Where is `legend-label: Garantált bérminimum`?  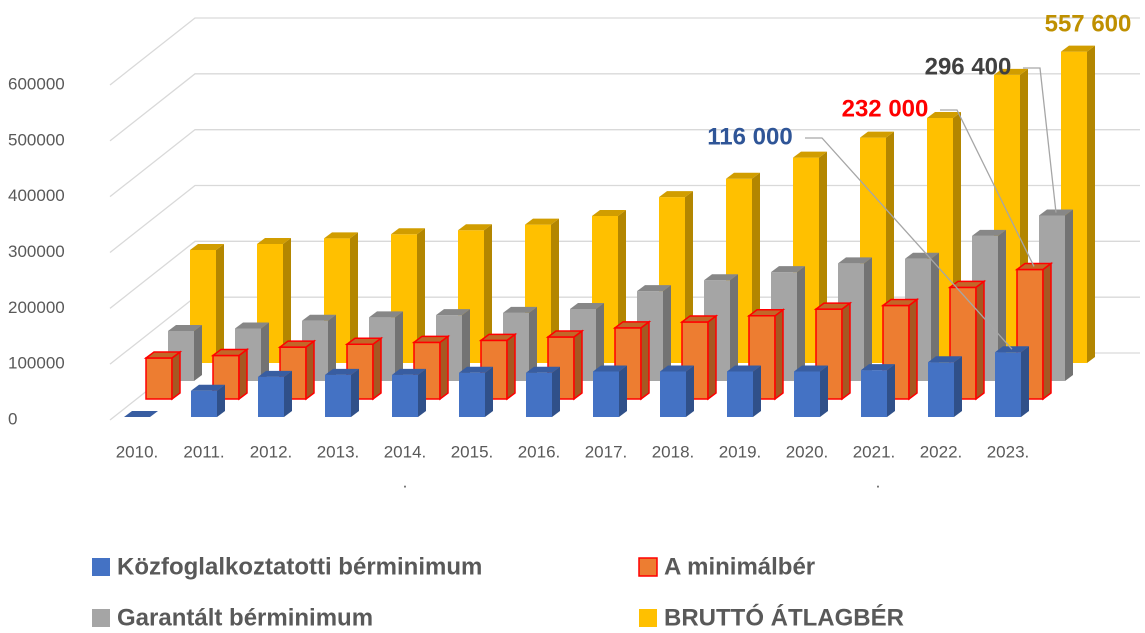 legend-label: Garantált bérminimum is located at coordinates (245, 617).